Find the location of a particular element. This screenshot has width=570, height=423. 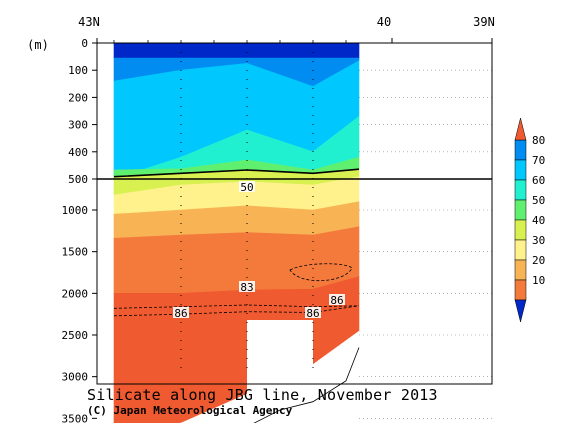

y-tick-label: 200 is located at coordinates (78, 97).